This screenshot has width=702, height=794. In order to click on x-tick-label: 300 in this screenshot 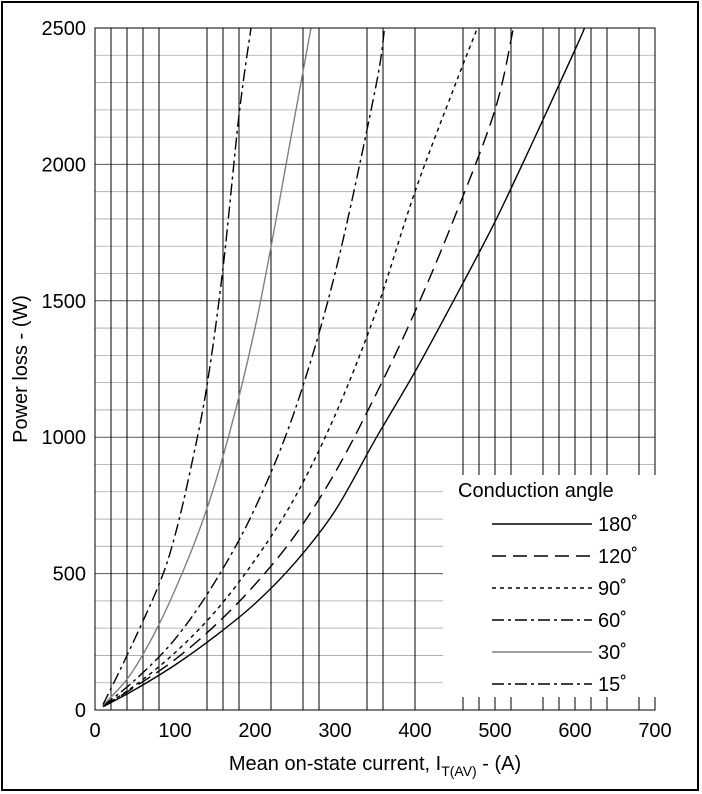, I will do `click(334, 731)`.